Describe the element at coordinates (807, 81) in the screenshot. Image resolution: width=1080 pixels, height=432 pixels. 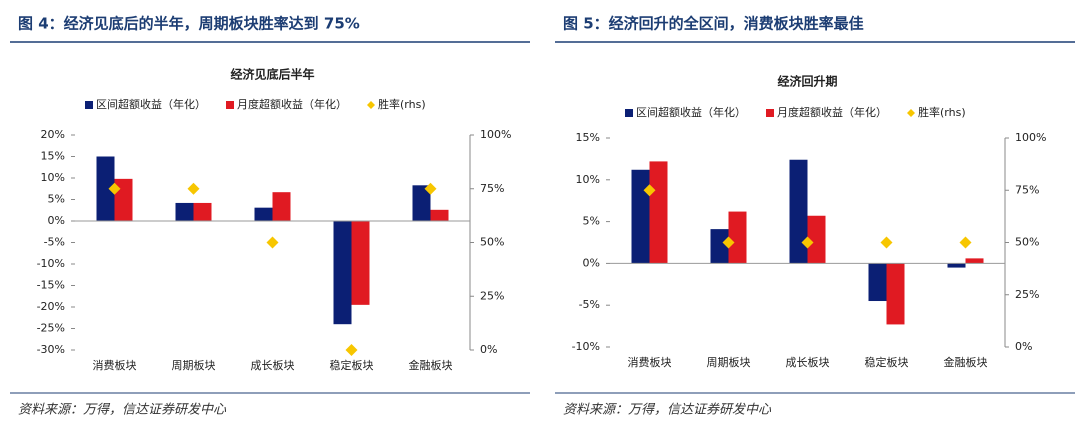
I see `chart-title: 经济回升期` at that location.